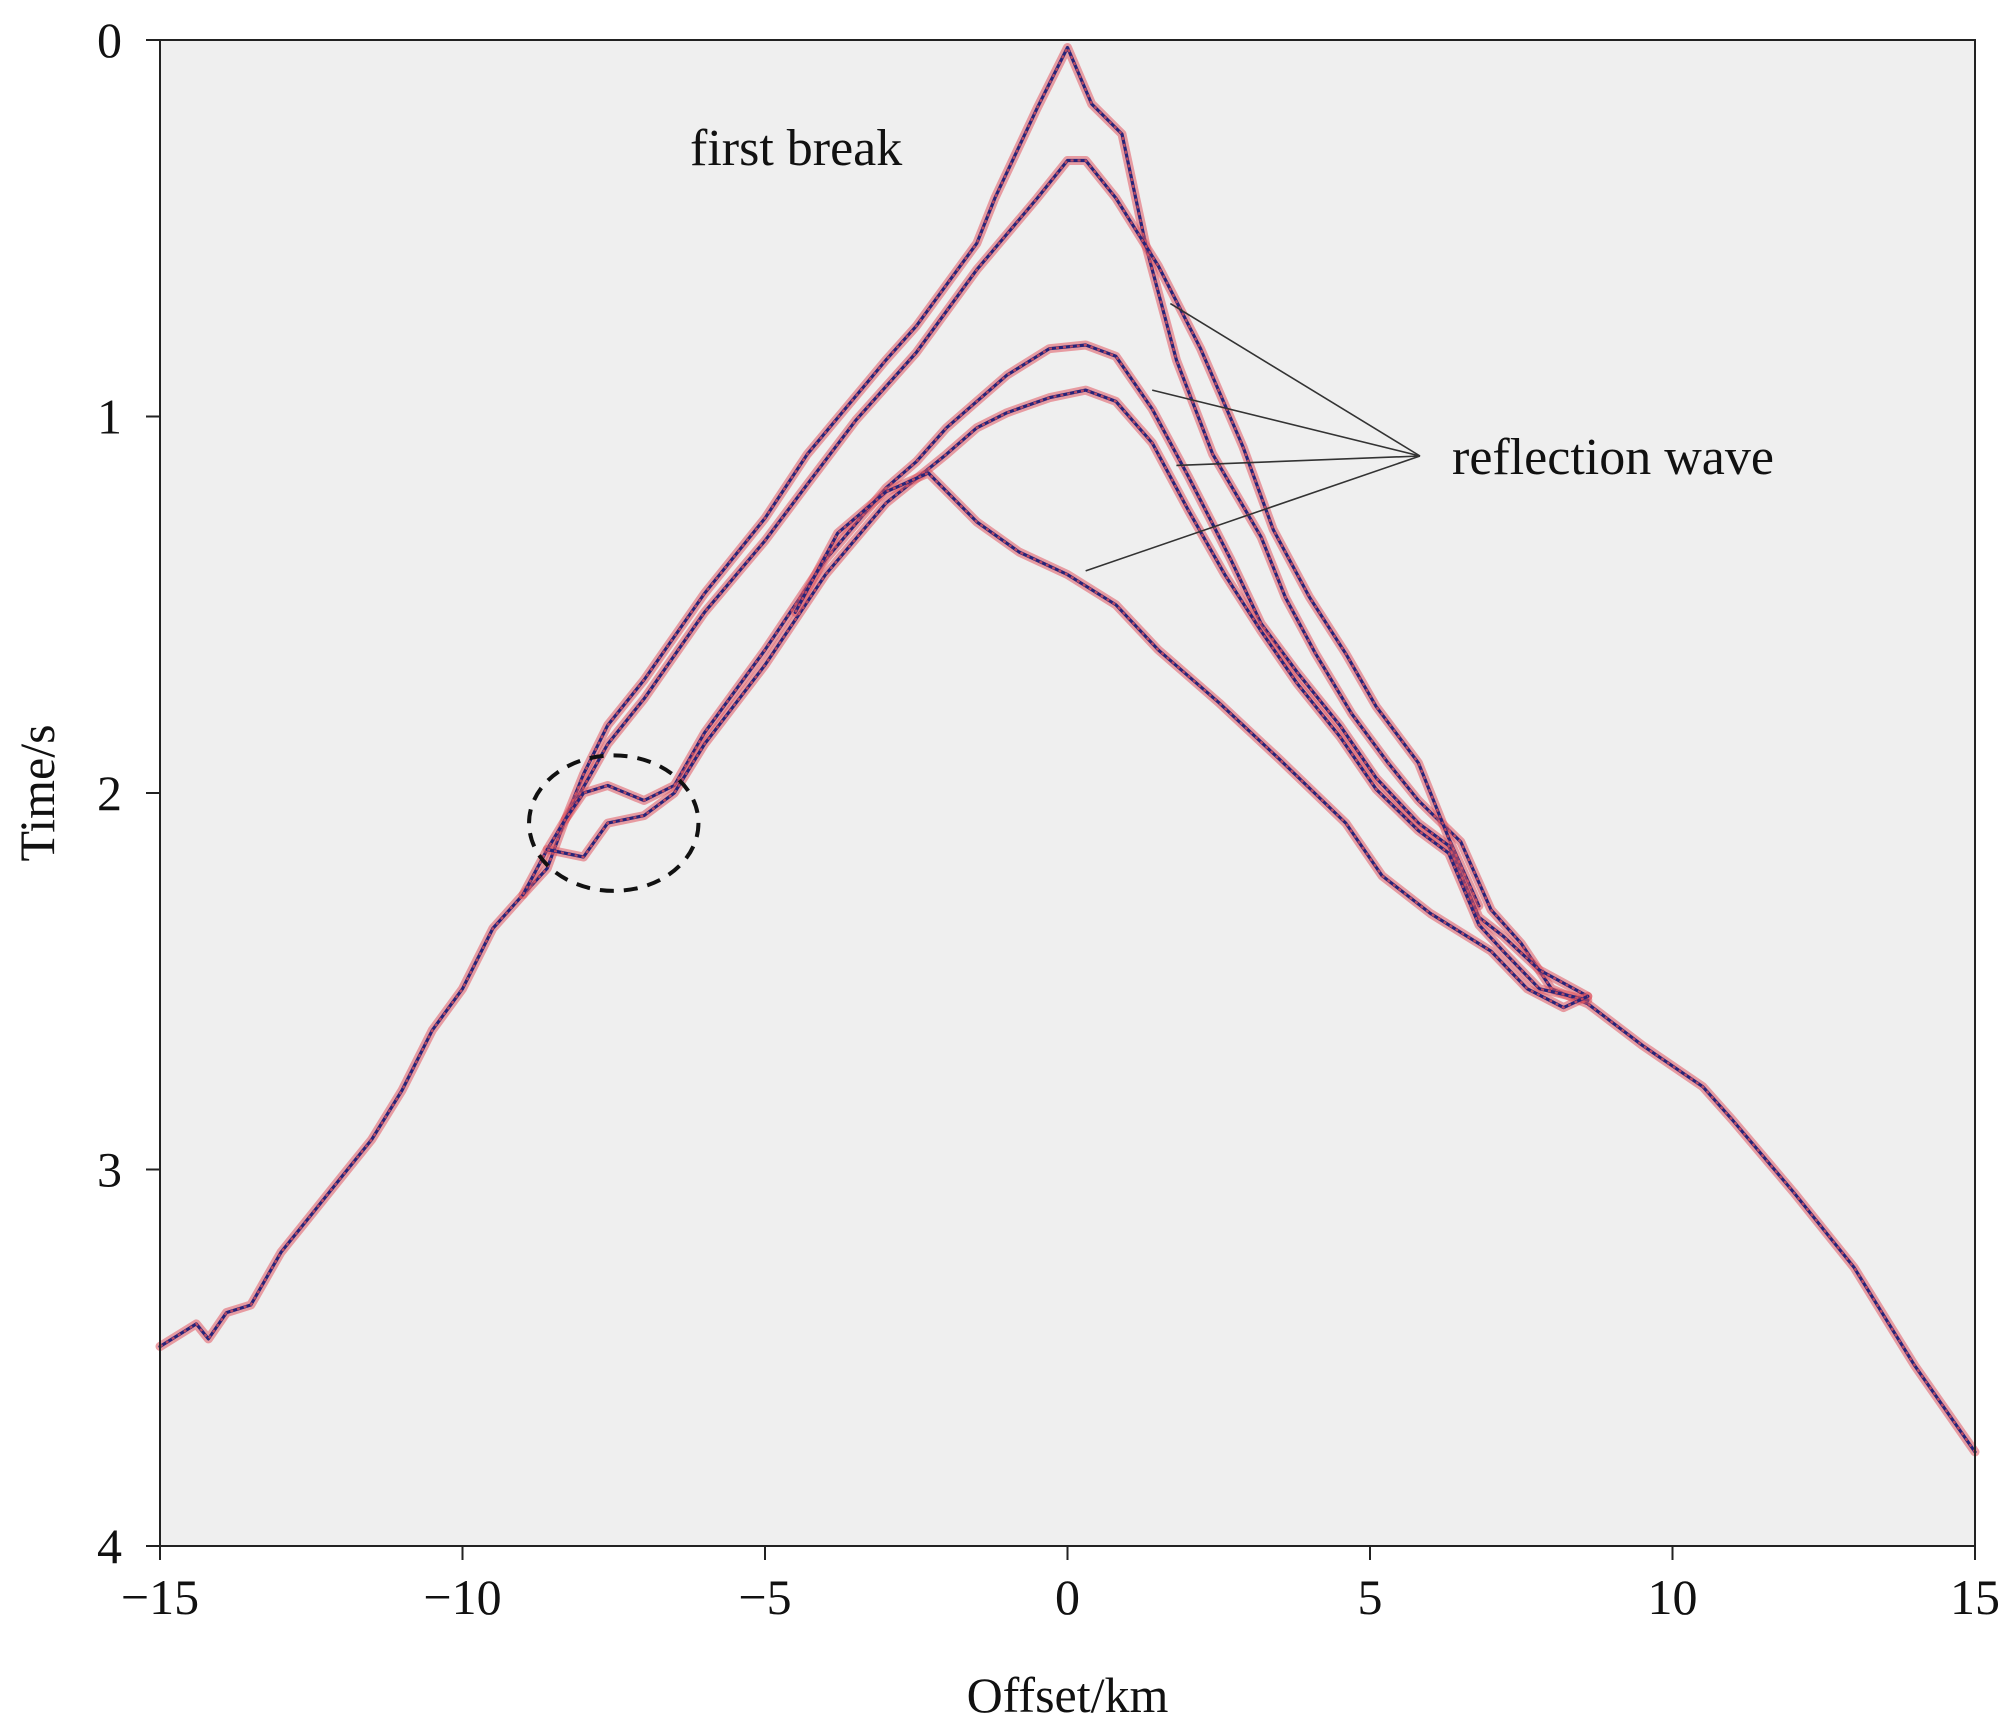 This screenshot has height=1728, width=2016. I want to click on x-tick-label: 5, so click(1370, 1597).